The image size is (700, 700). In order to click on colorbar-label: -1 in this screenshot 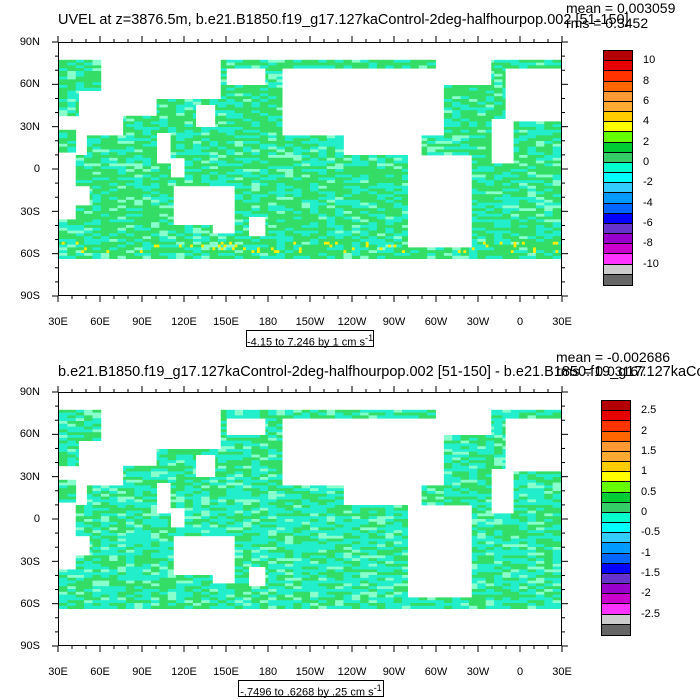, I will do `click(646, 552)`.